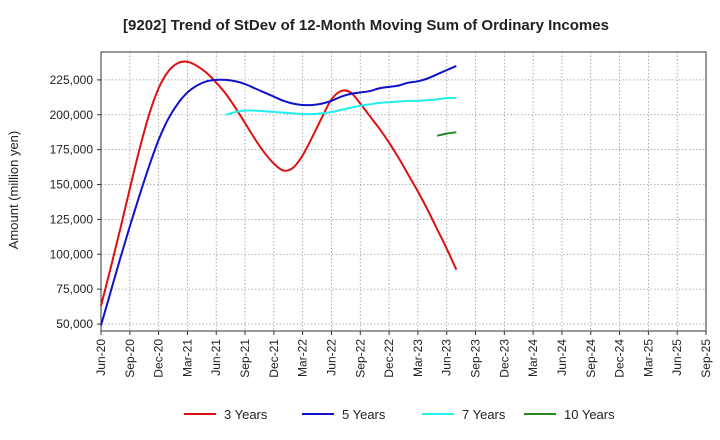 This screenshot has width=720, height=440. What do you see at coordinates (13, 190) in the screenshot?
I see `y-axis-label: Amount (million yen)` at bounding box center [13, 190].